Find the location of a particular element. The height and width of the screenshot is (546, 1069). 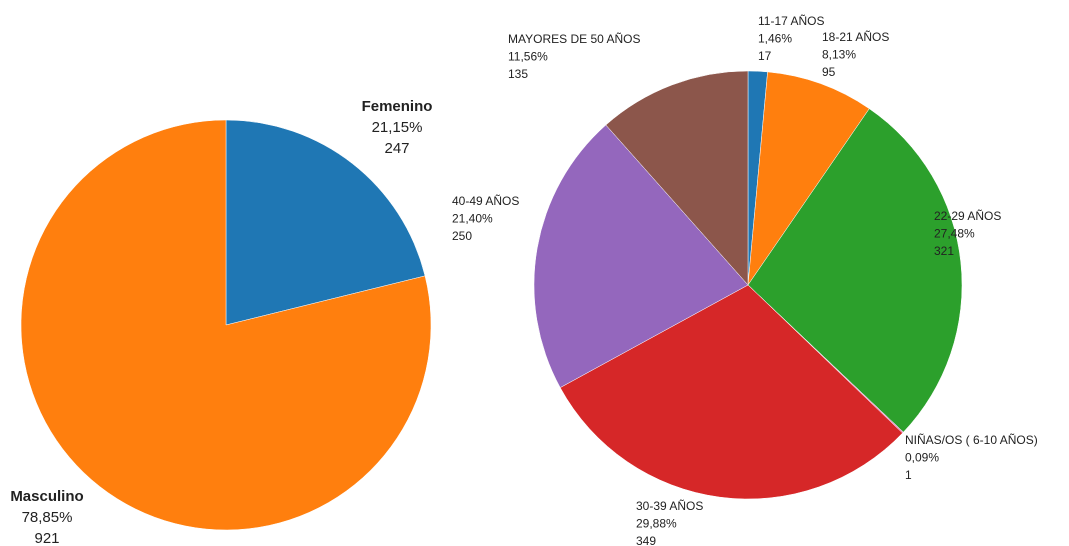

slice-count: 250 is located at coordinates (462, 236).